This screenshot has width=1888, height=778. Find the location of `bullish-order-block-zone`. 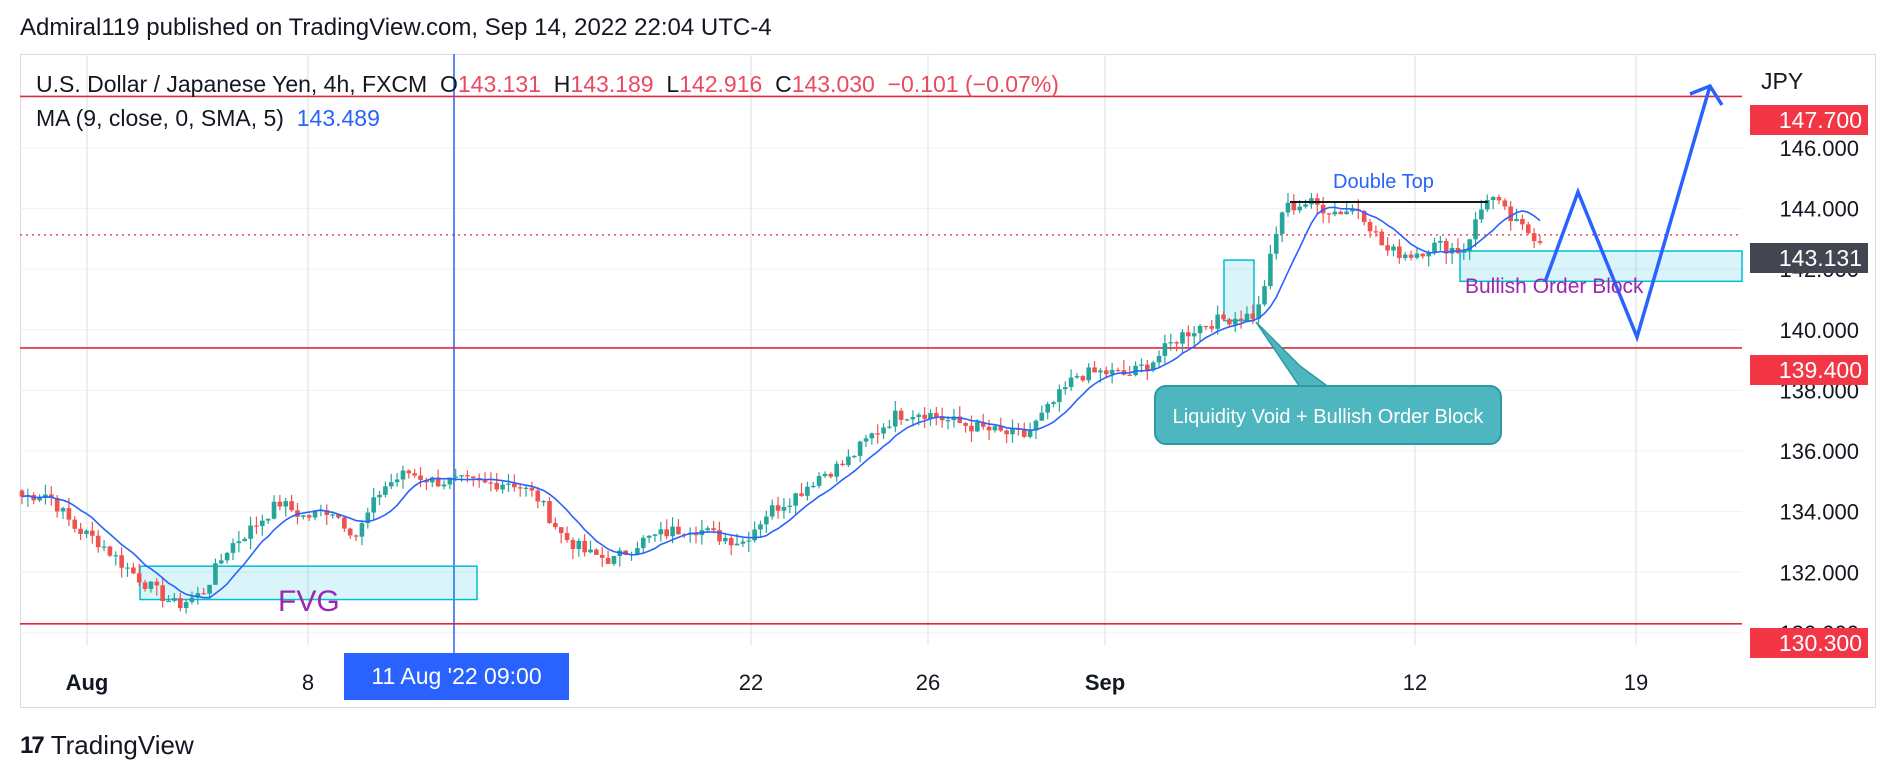

bullish-order-block-zone is located at coordinates (1601, 266).